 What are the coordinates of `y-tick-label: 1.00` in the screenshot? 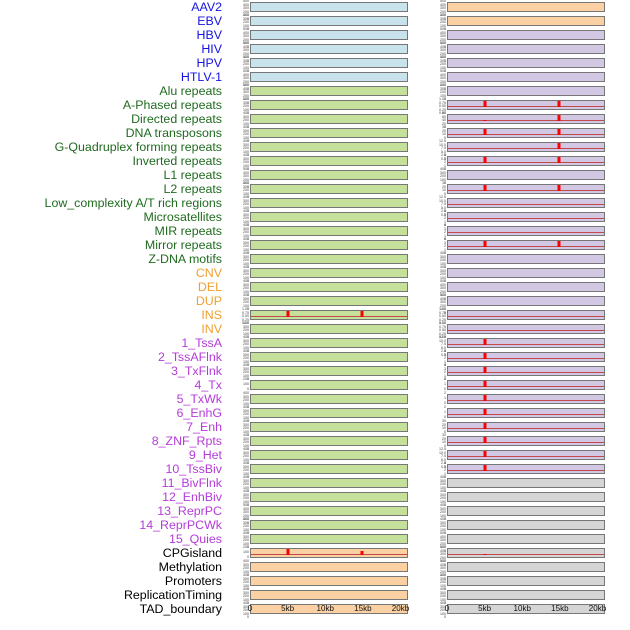 It's located at (442, 309).